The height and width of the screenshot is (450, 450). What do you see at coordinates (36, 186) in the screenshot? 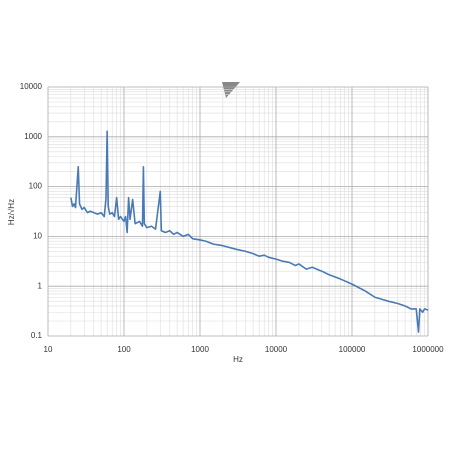
I see `y-tick-label: 100` at bounding box center [36, 186].